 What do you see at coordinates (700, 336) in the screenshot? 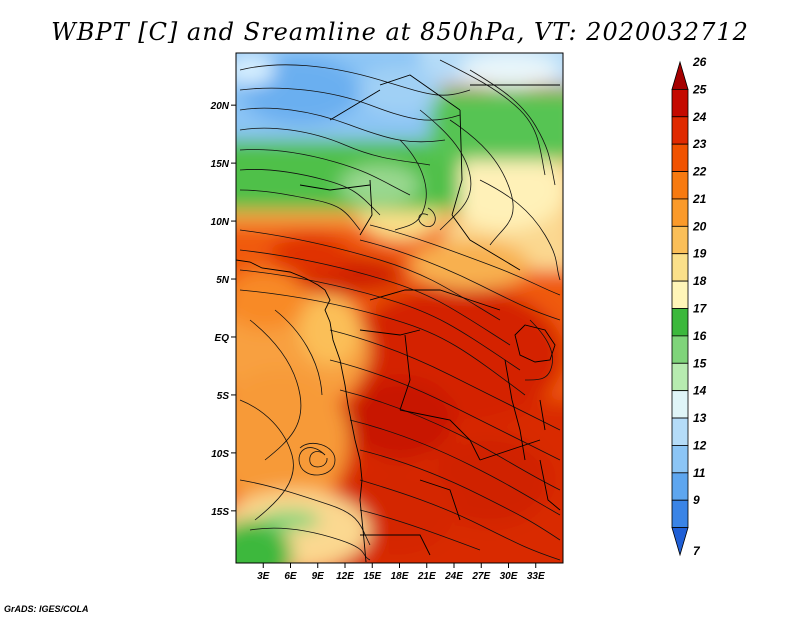
I see `colorbar-label: 16` at bounding box center [700, 336].